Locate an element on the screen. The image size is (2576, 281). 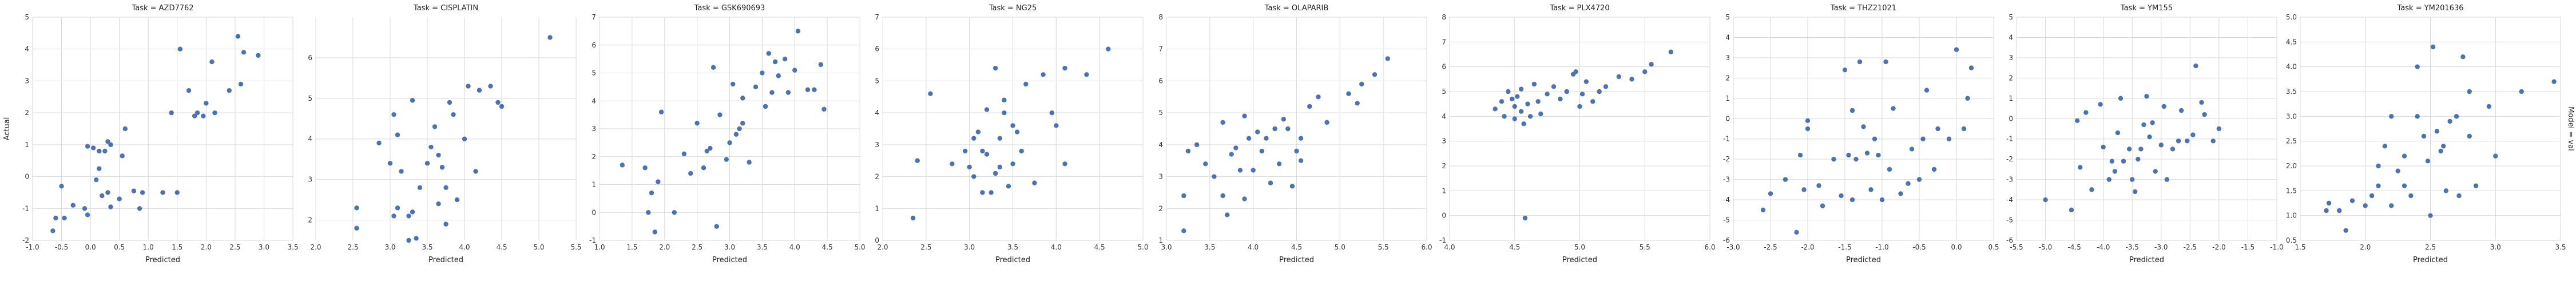
x-tick-label: -5.0 is located at coordinates (2045, 247).